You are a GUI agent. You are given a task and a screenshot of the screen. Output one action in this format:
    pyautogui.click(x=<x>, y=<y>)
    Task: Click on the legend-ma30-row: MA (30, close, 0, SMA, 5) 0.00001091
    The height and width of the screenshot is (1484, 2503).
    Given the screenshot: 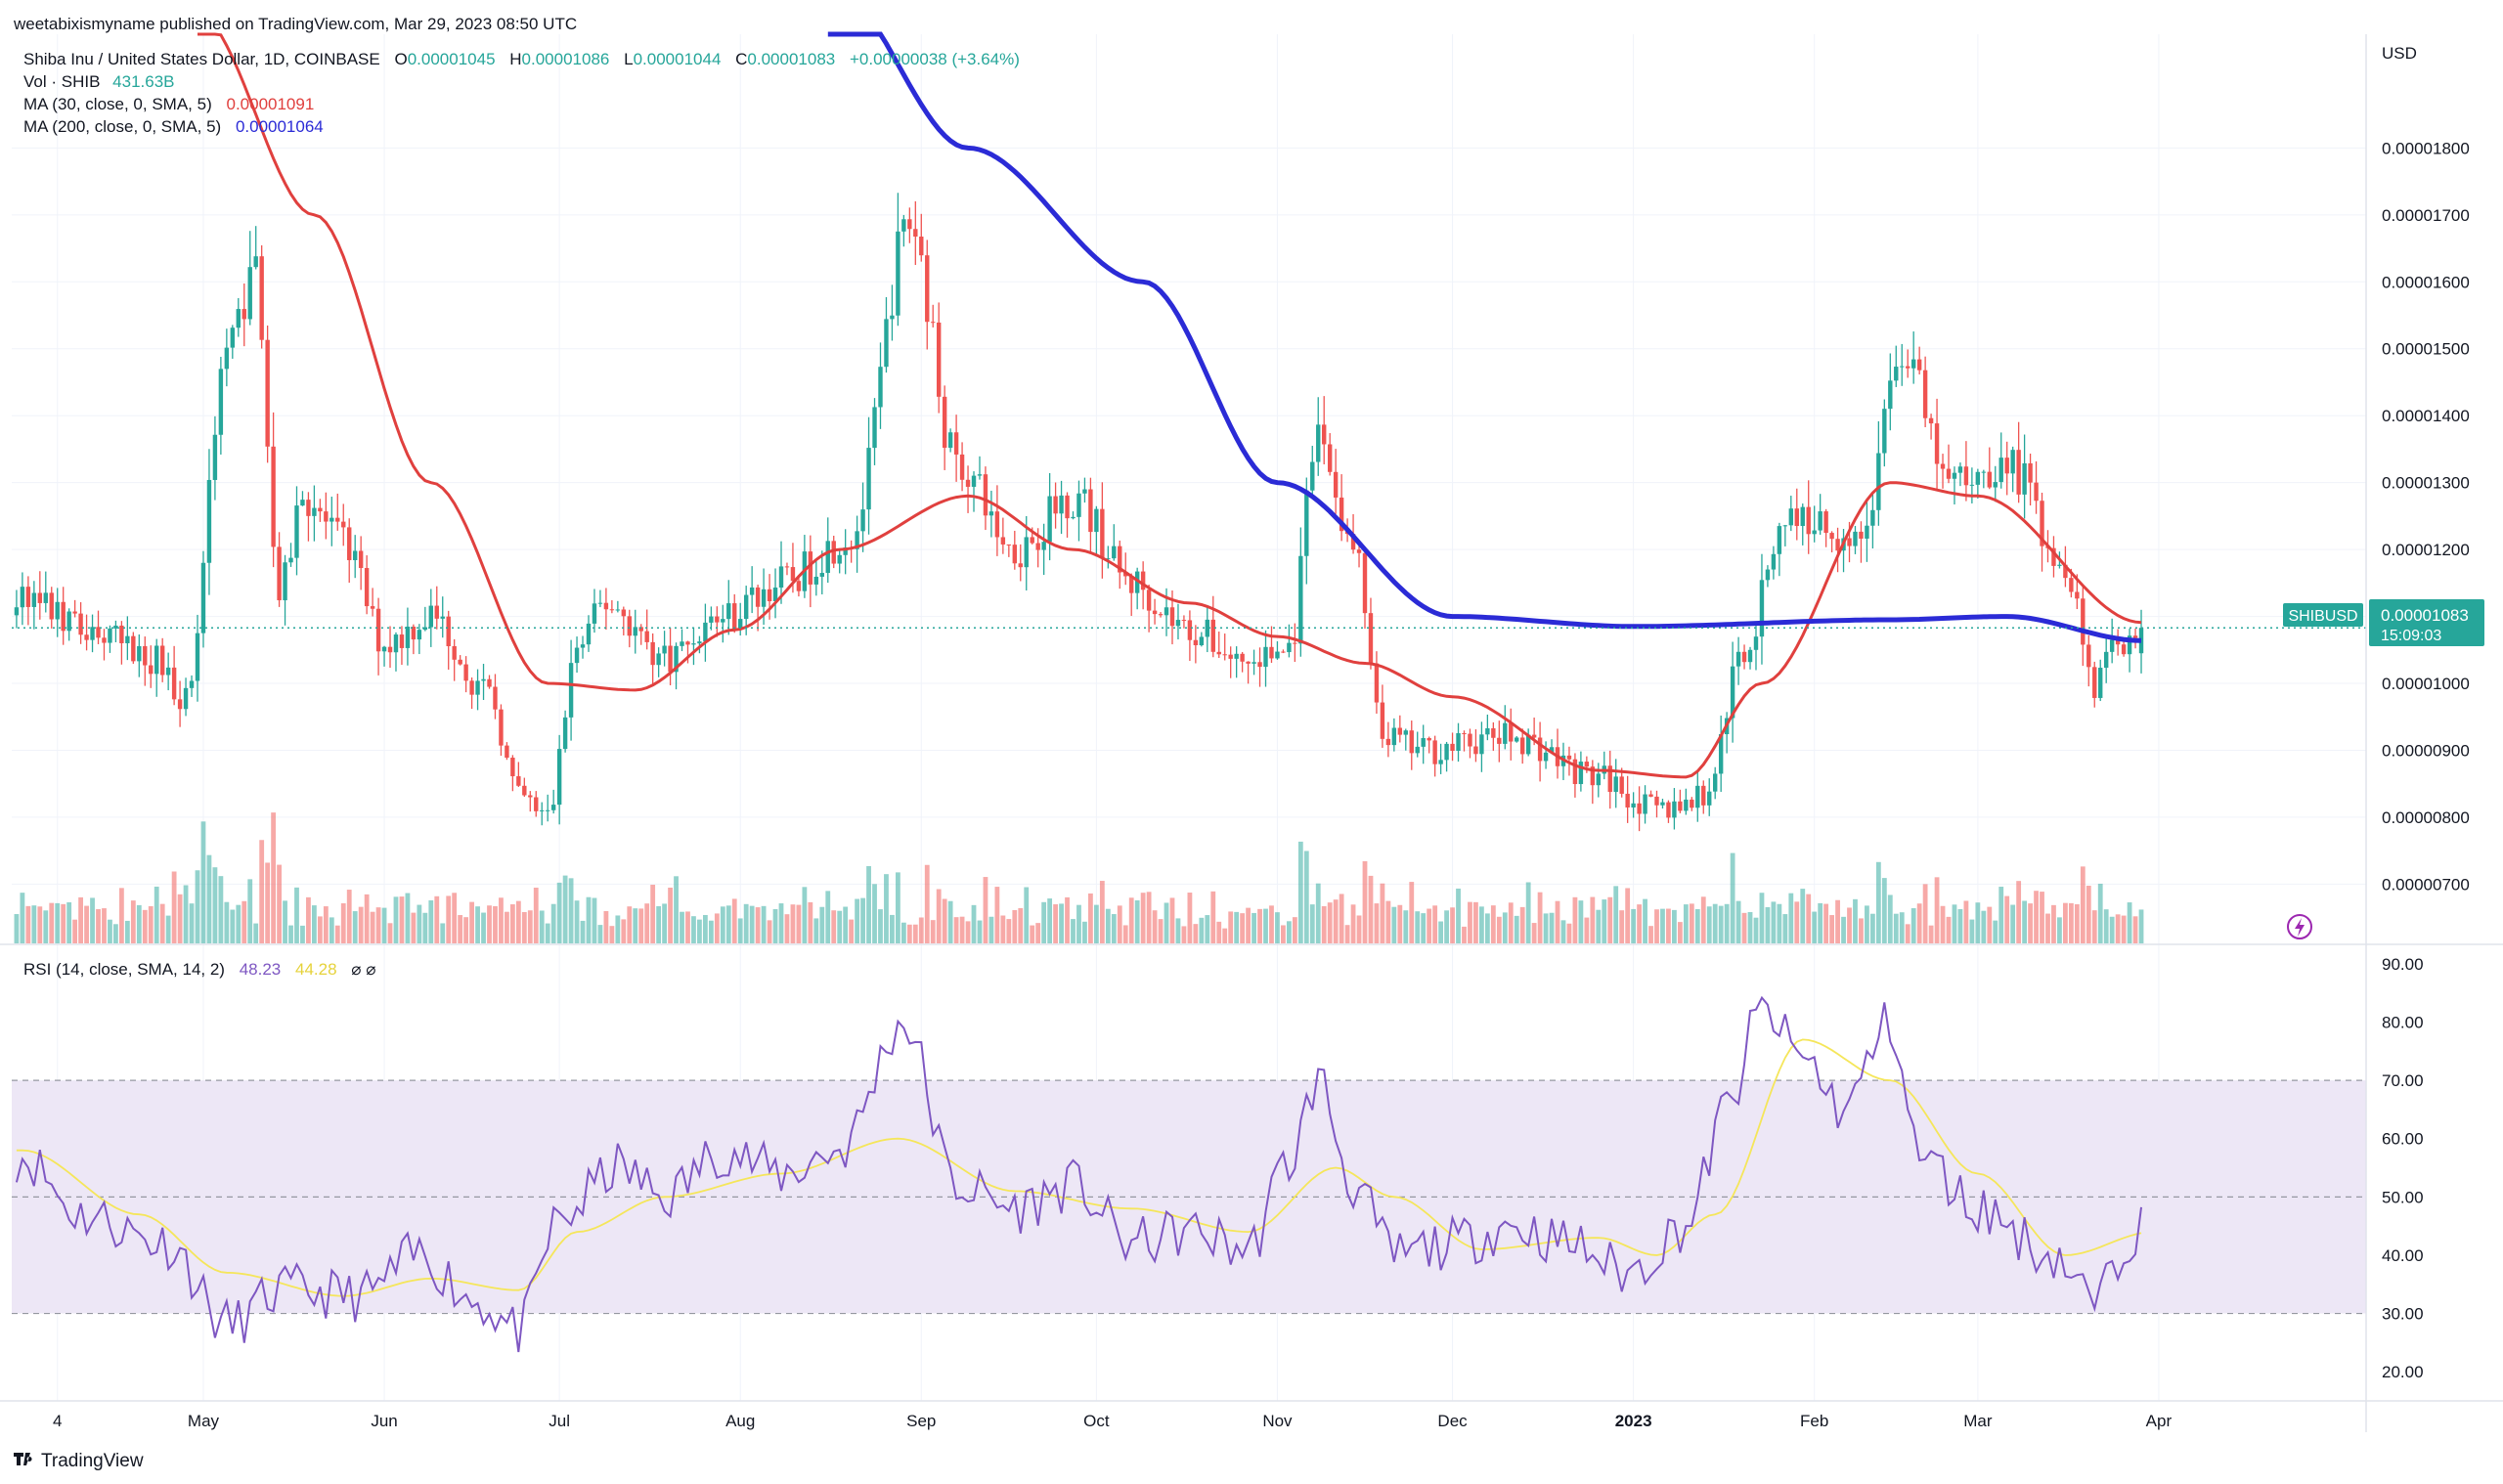 What is the action you would take?
    pyautogui.click(x=168, y=104)
    